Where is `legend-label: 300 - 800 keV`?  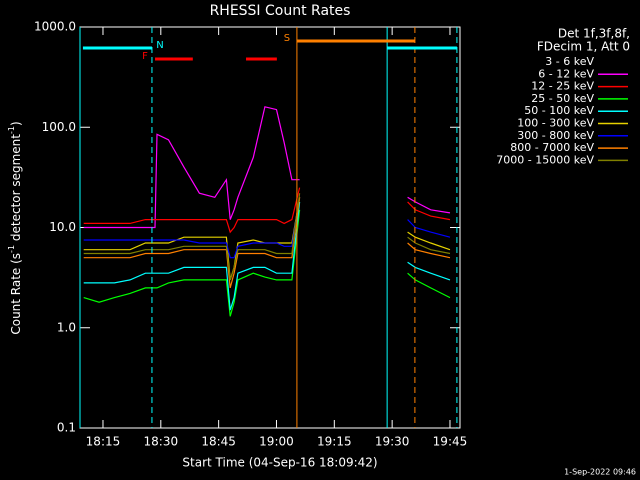 legend-label: 300 - 800 keV is located at coordinates (555, 135).